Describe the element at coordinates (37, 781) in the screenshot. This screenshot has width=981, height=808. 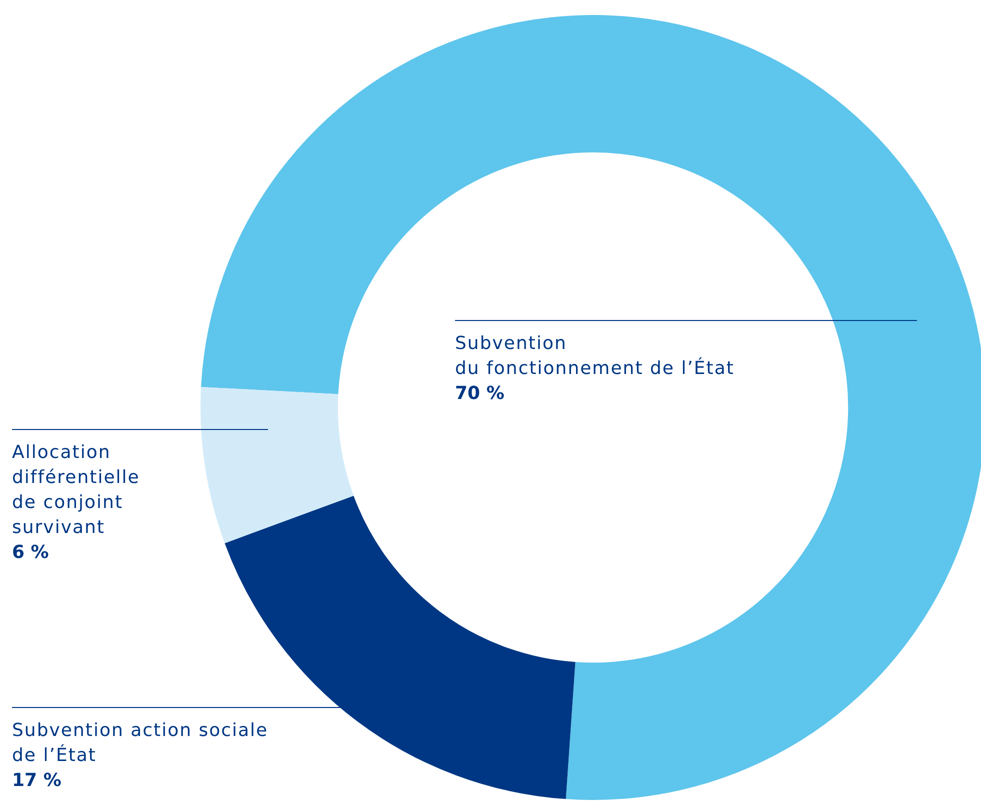
I see `data-label: 17 %` at that location.